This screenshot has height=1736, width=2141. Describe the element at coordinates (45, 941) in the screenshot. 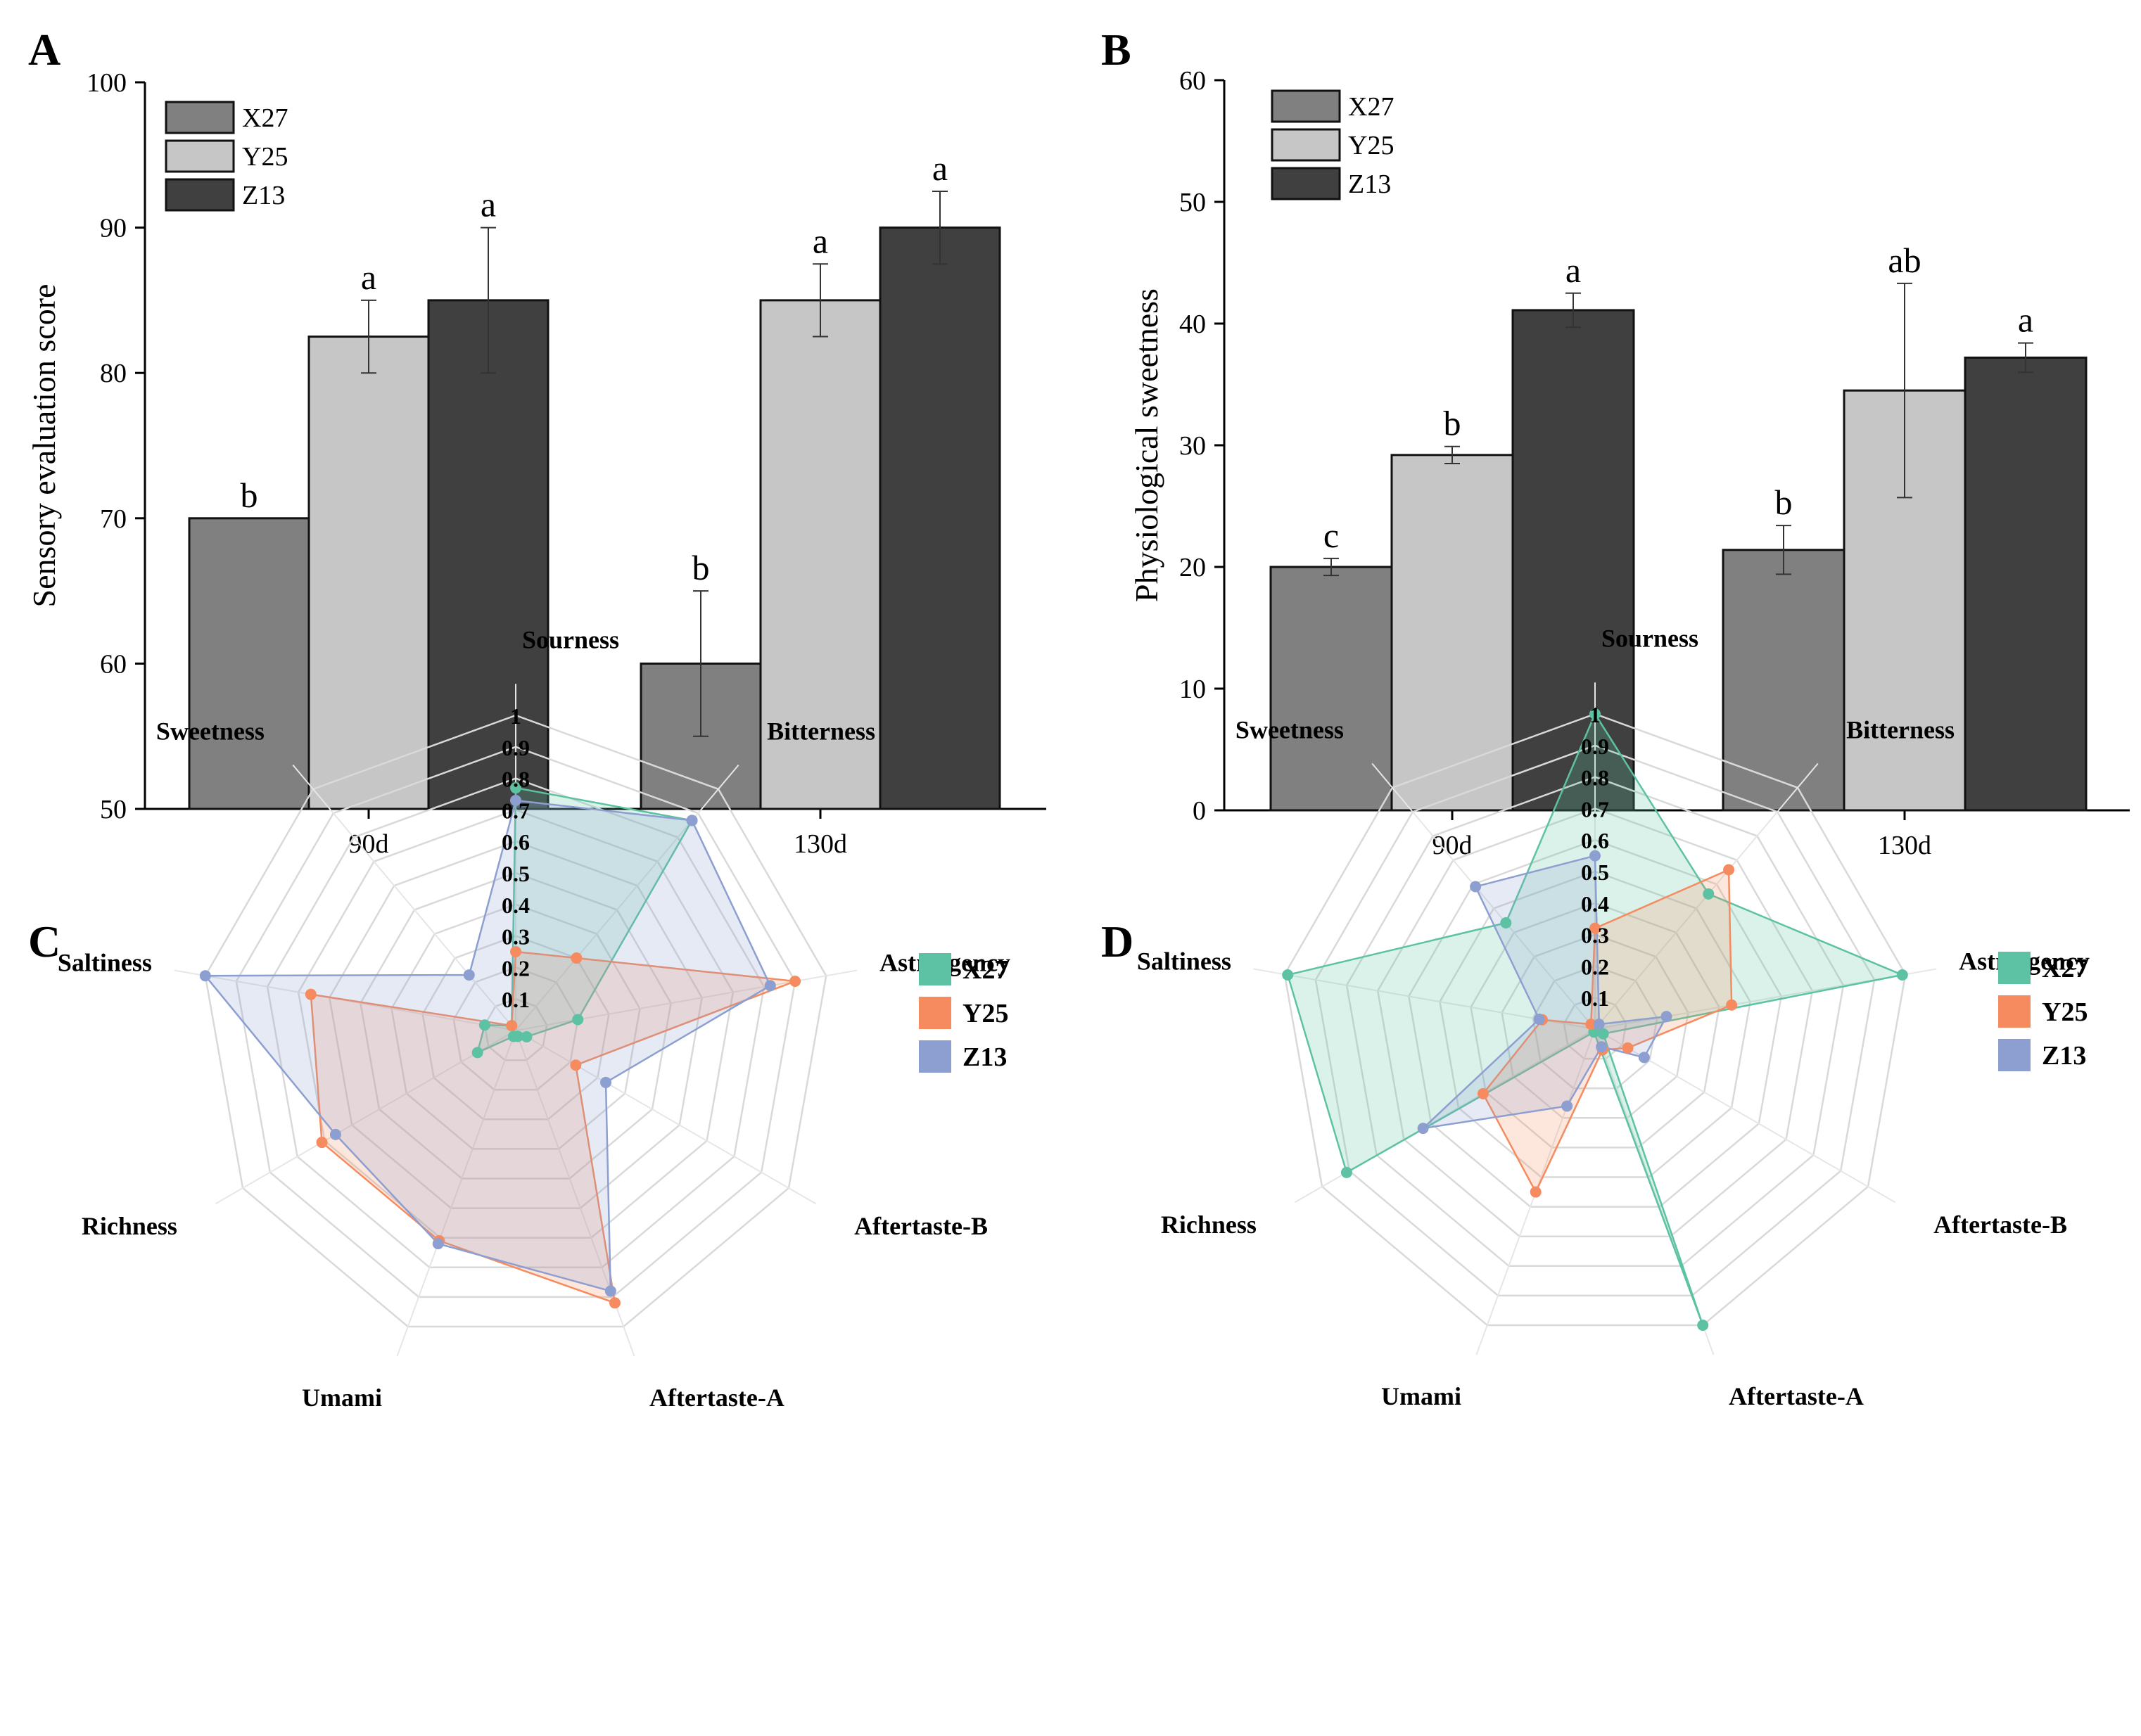

I see `panel-label: C` at that location.